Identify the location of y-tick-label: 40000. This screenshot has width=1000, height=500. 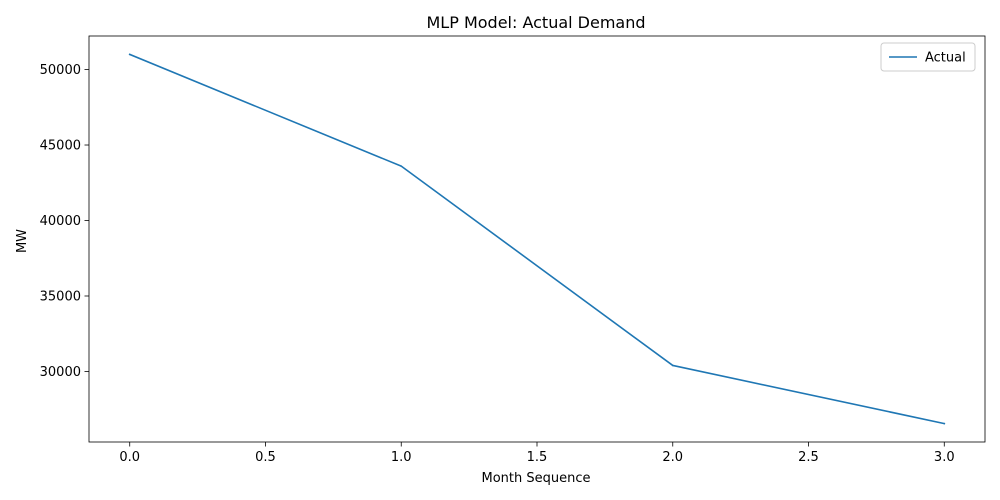
(60, 221).